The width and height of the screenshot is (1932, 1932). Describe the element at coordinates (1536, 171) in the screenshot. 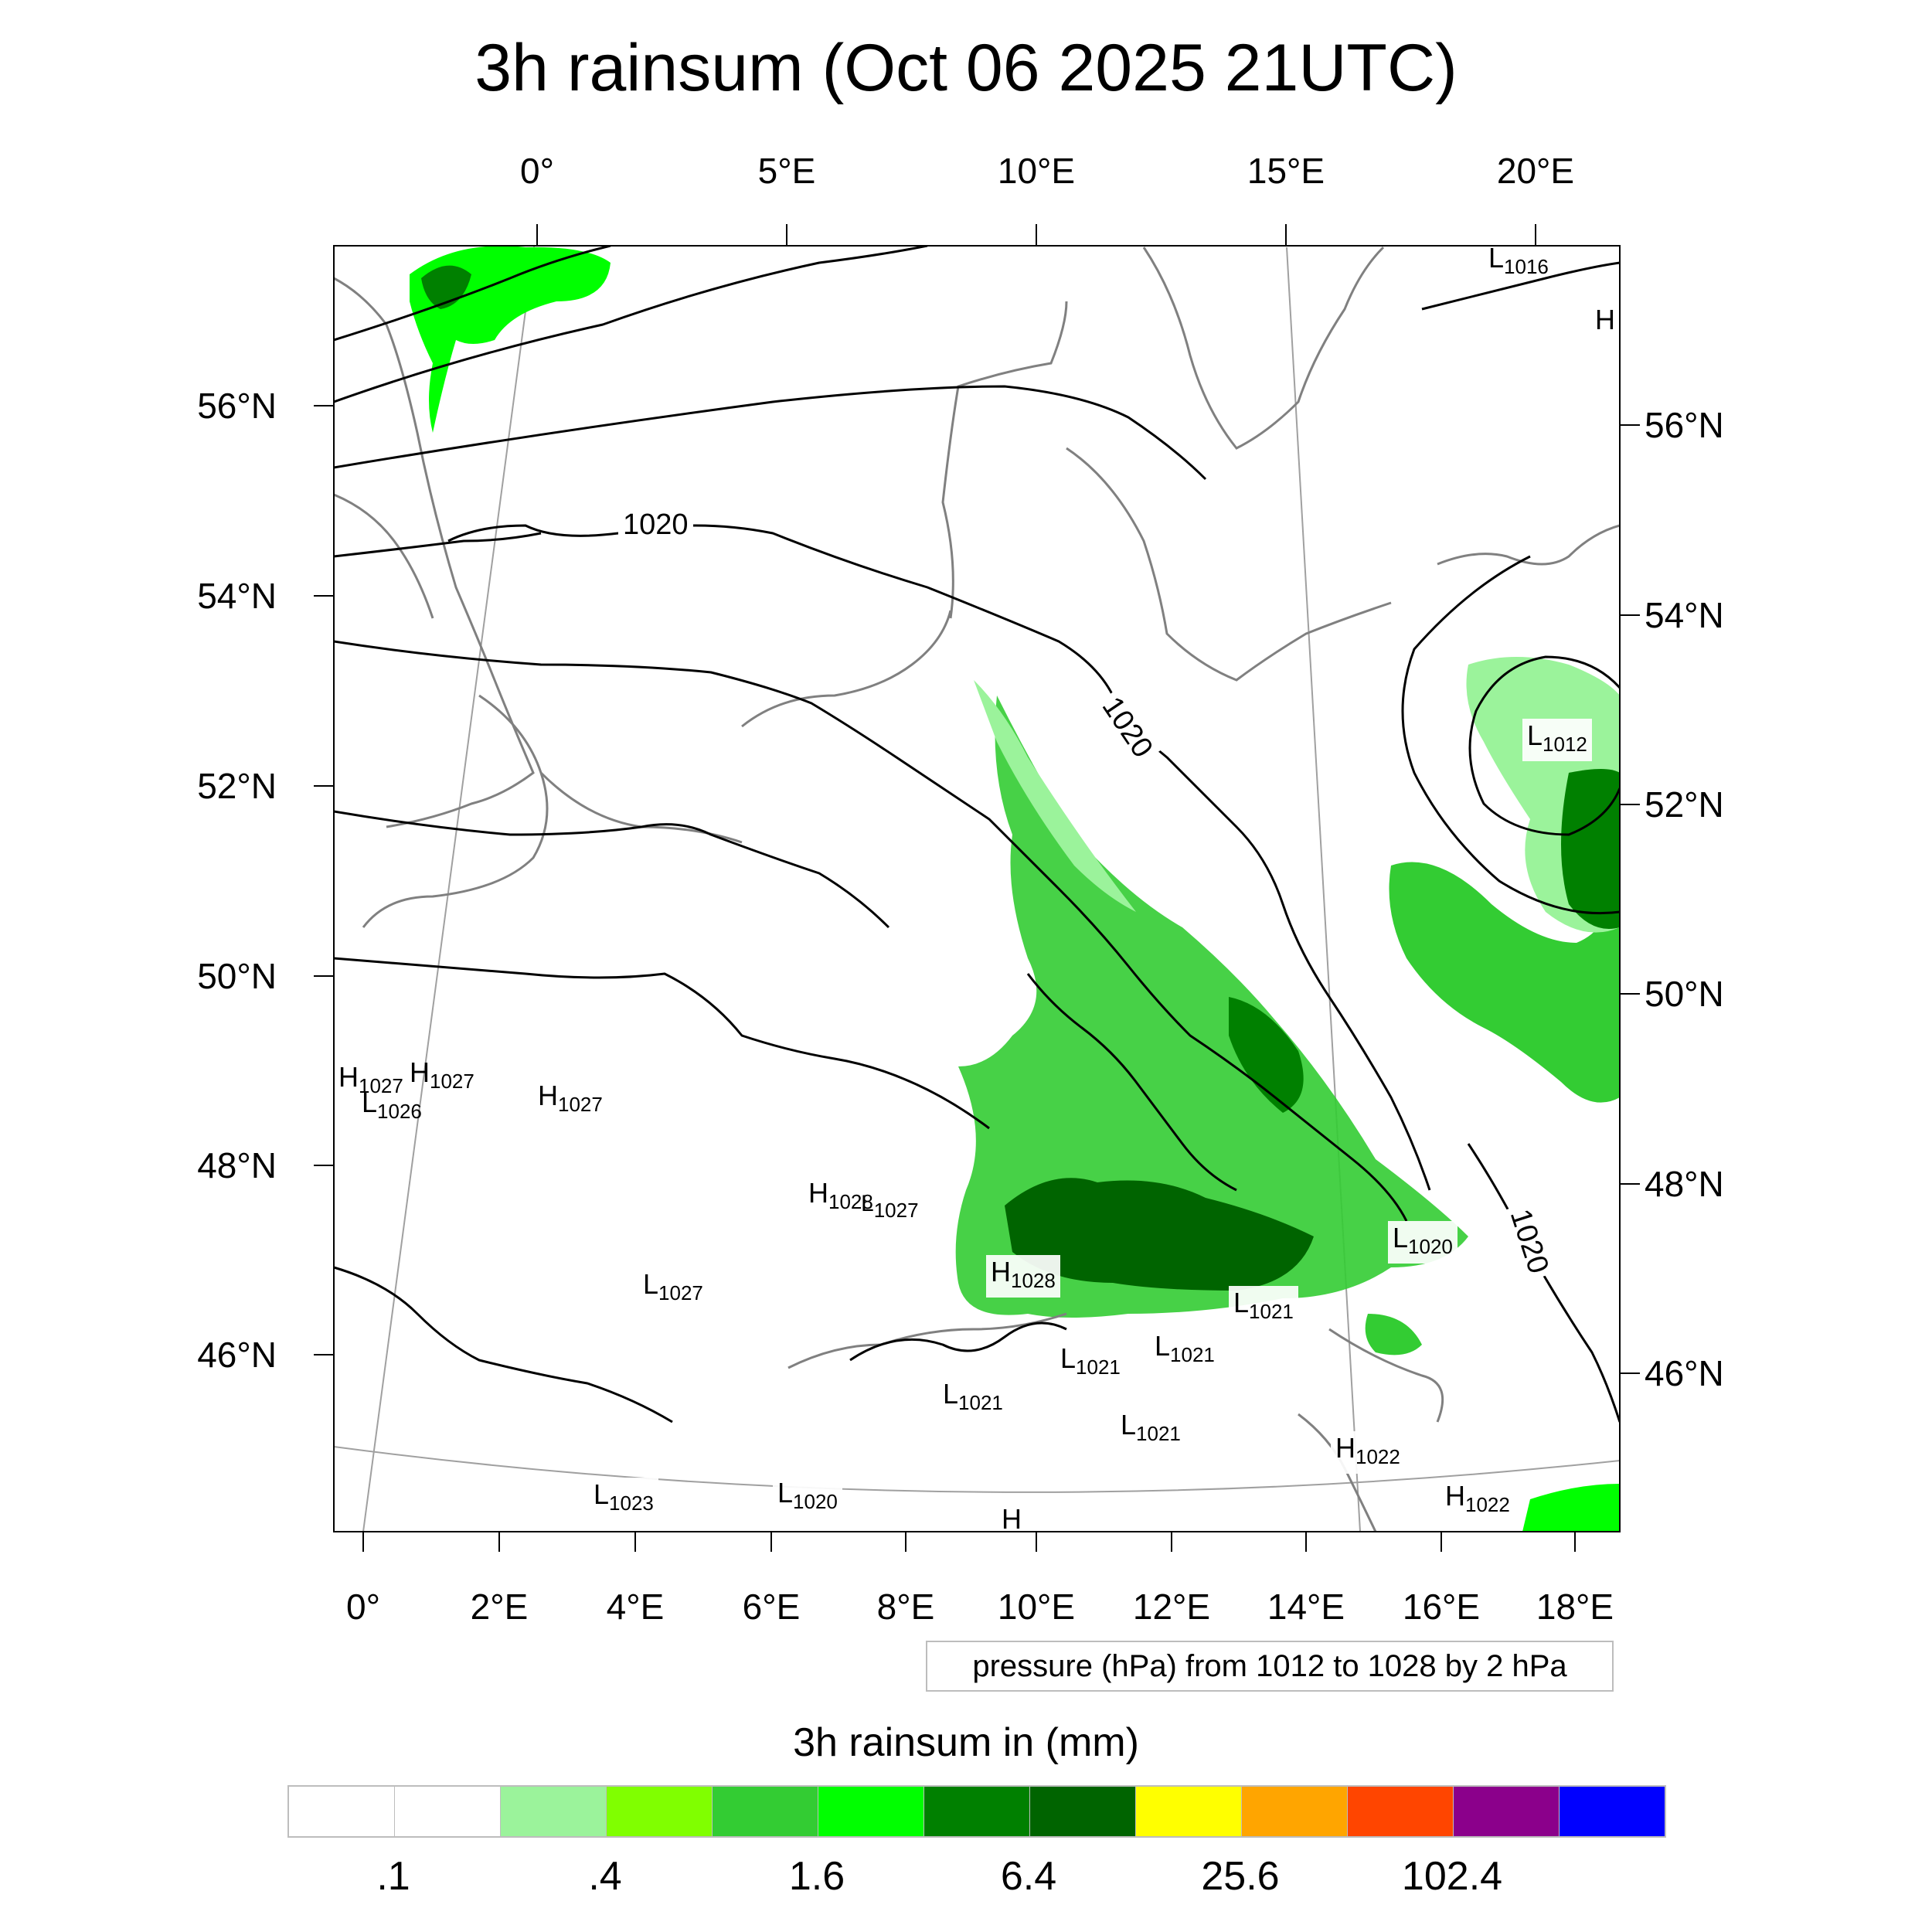

I see `top-lon-label: 20°E` at that location.